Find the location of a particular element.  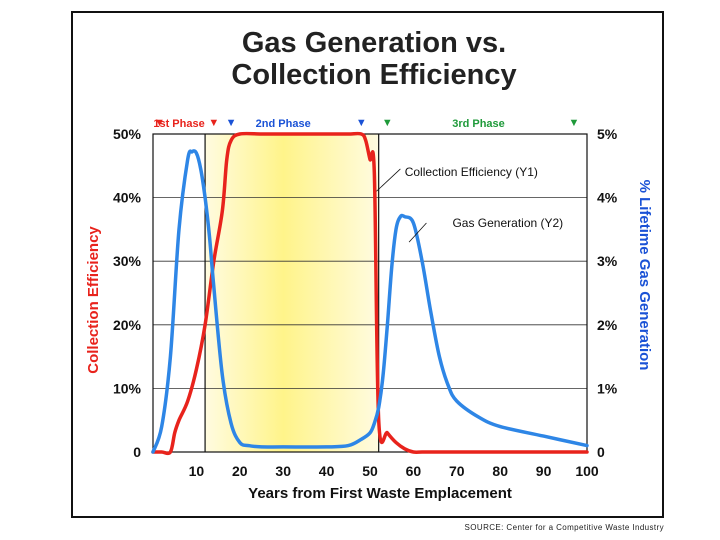

y-right-tick-2: 2% is located at coordinates (607, 325).